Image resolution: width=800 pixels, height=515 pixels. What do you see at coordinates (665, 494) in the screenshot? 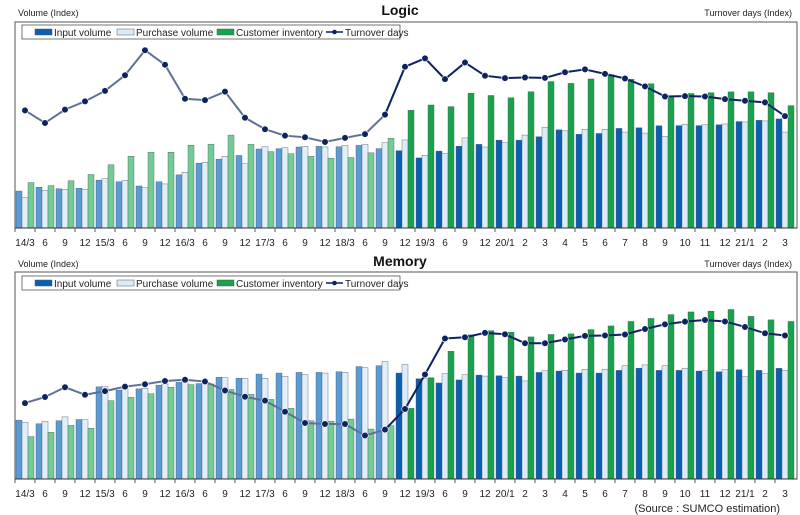
I see `x-tick-label: 9` at bounding box center [665, 494].